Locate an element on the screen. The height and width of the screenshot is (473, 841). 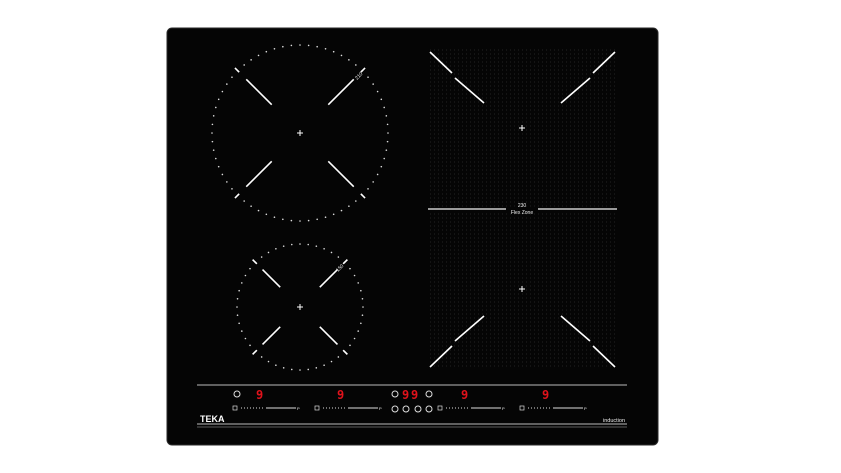
timer-button is located at coordinates (395, 409).